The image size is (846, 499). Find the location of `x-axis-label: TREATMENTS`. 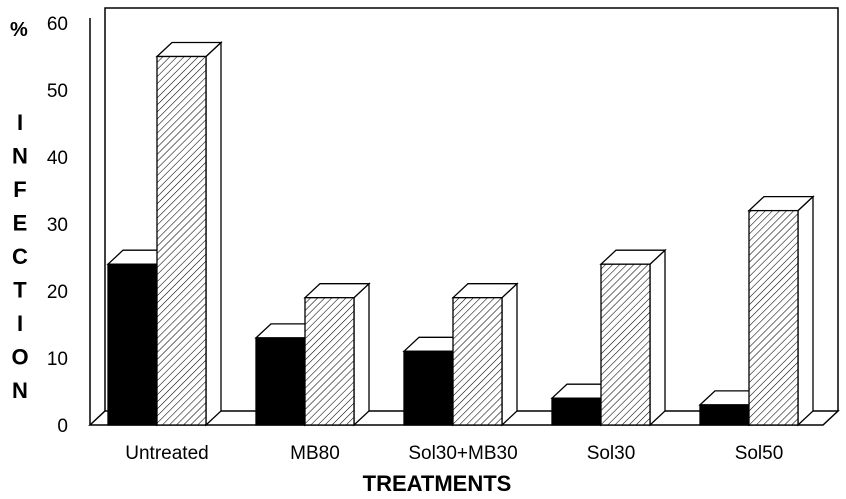

x-axis-label: TREATMENTS is located at coordinates (437, 483).